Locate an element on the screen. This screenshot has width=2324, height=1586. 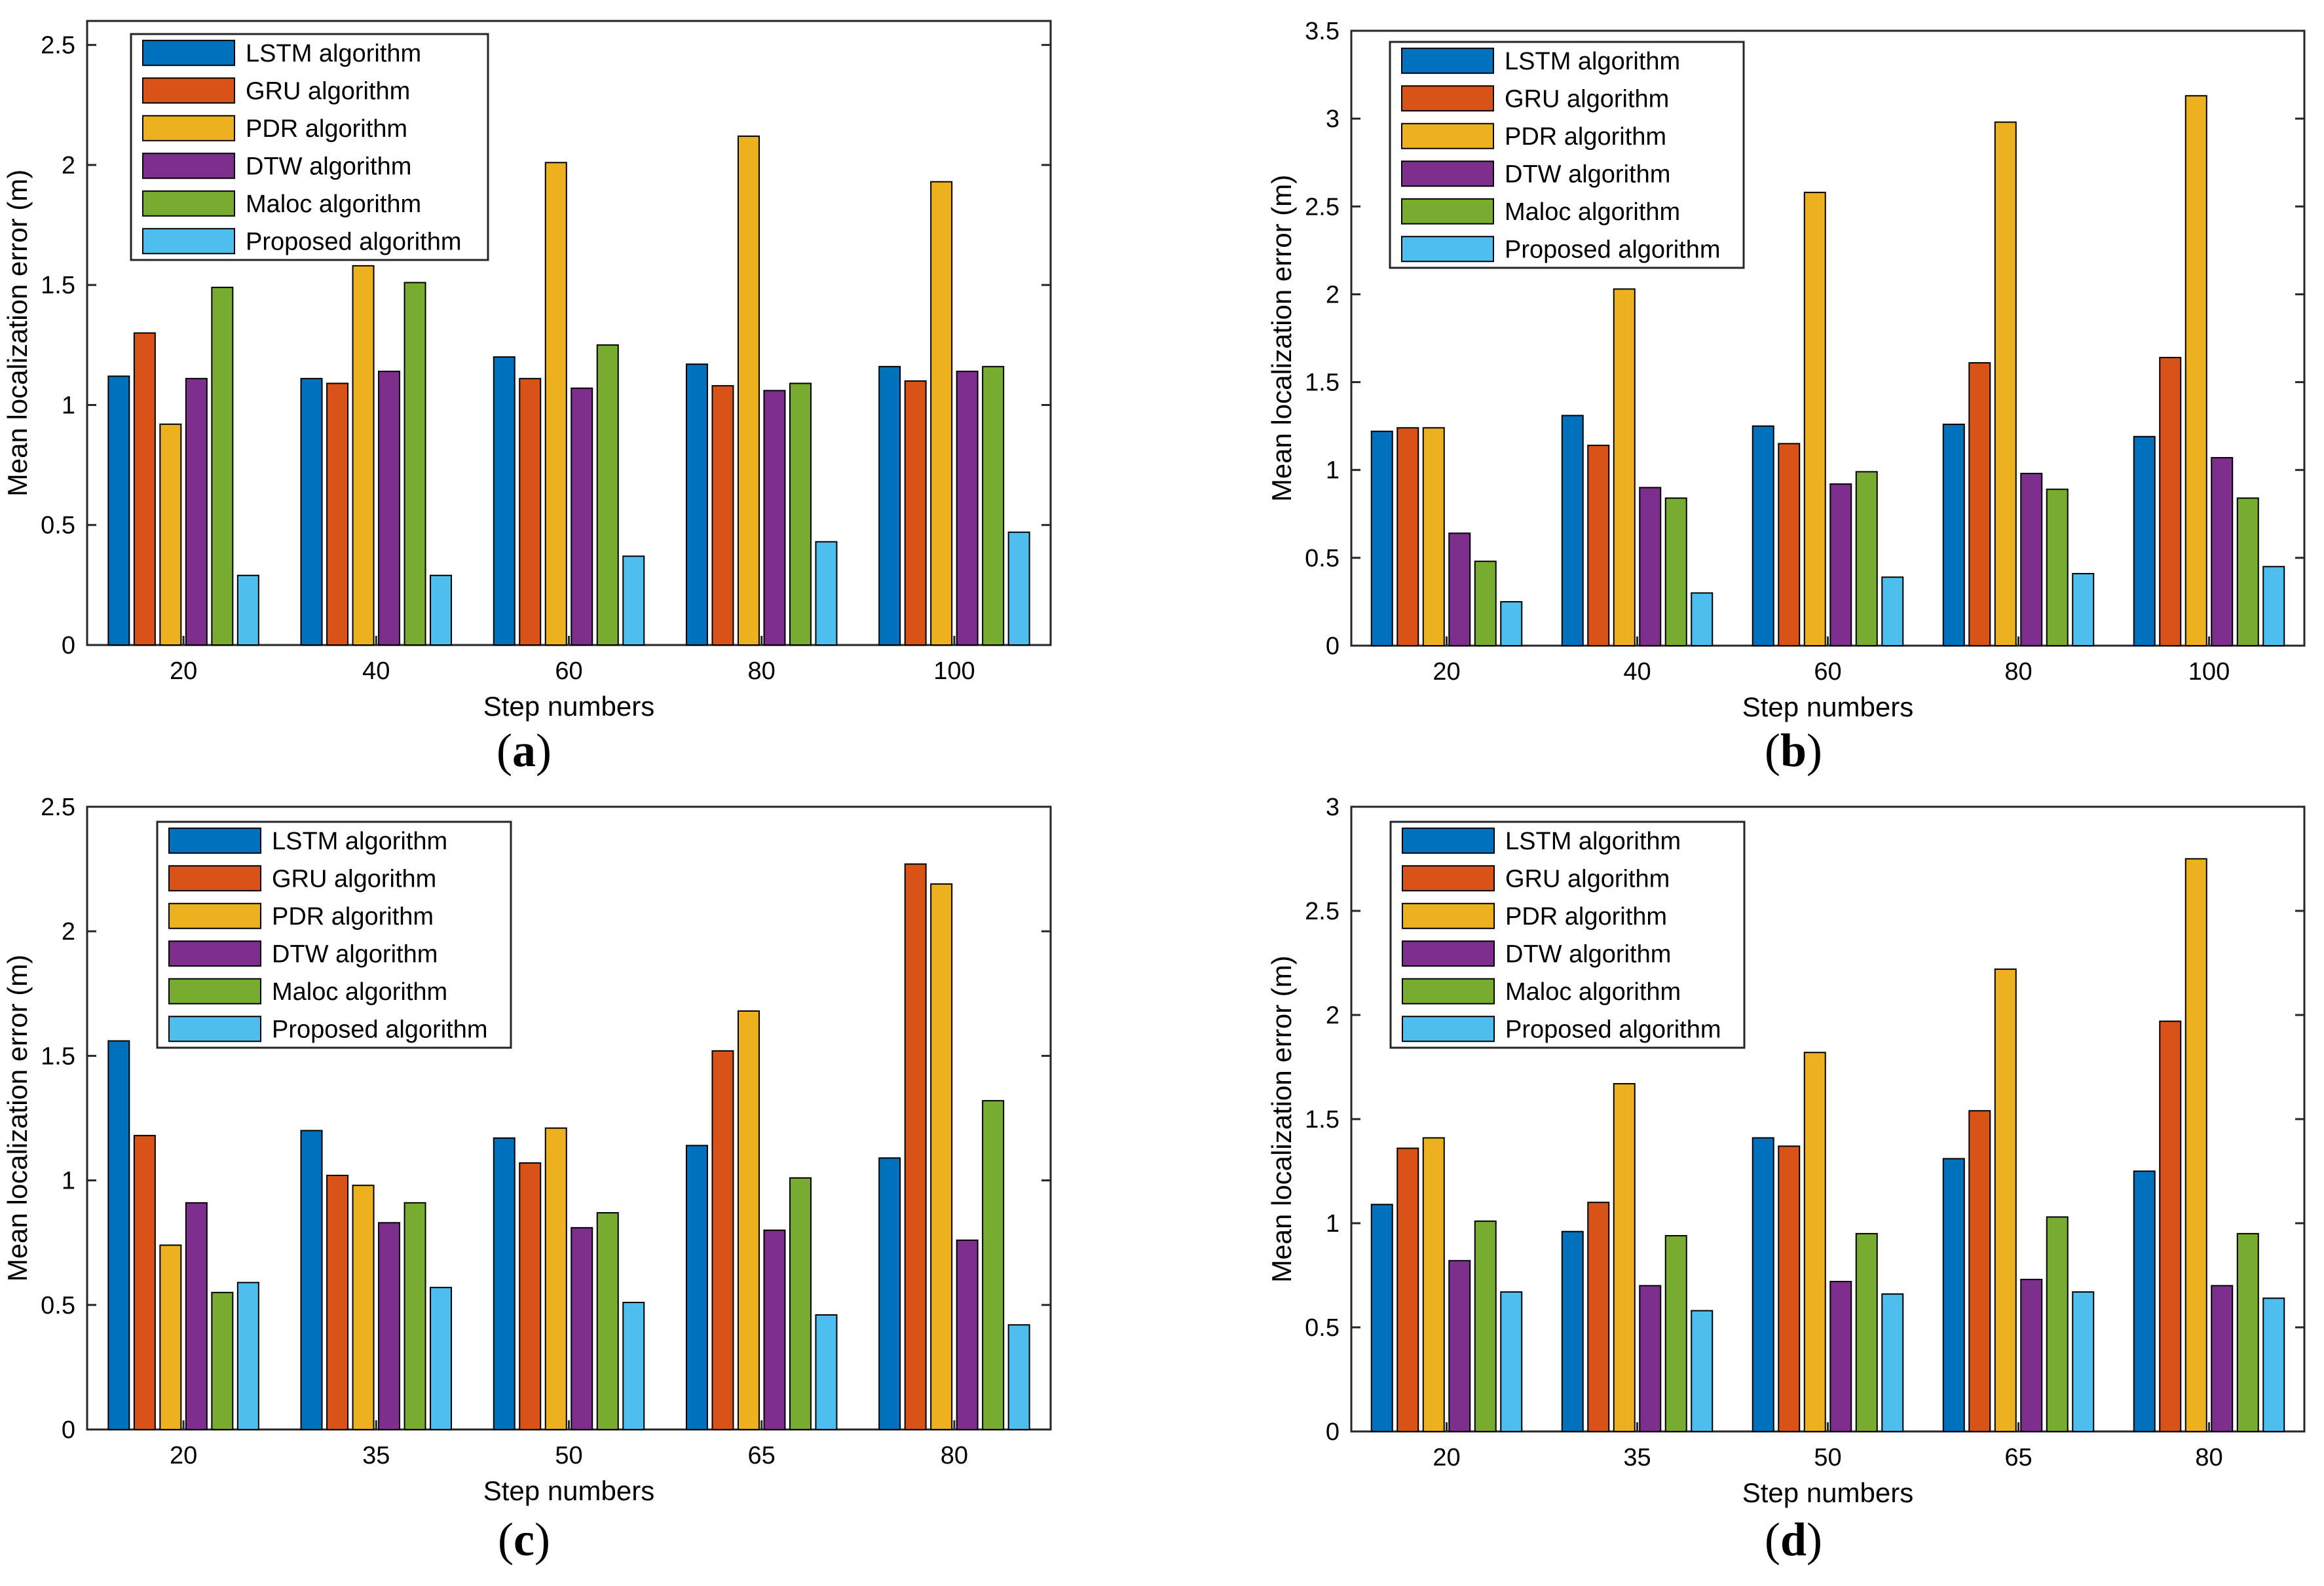
panel-label: (a) is located at coordinates (524, 750).